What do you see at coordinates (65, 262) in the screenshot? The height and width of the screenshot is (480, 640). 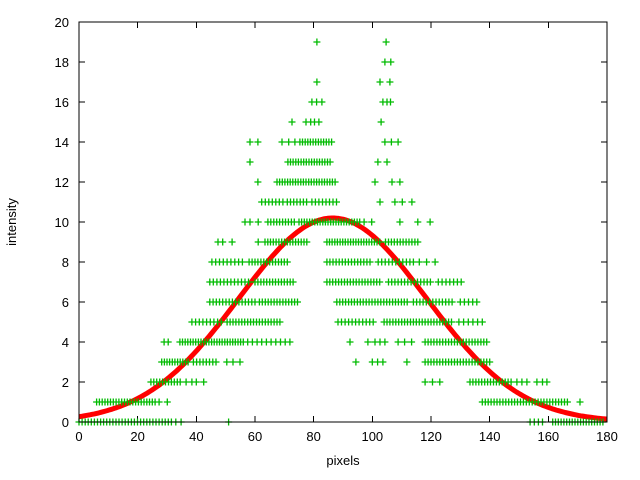 I see `y-tick-label: 8` at bounding box center [65, 262].